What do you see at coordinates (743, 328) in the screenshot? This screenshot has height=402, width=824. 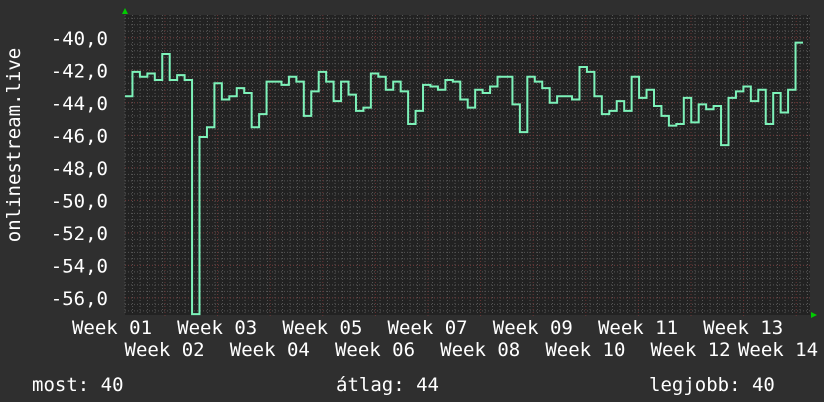 I see `x-tick-label: Week 13` at bounding box center [743, 328].